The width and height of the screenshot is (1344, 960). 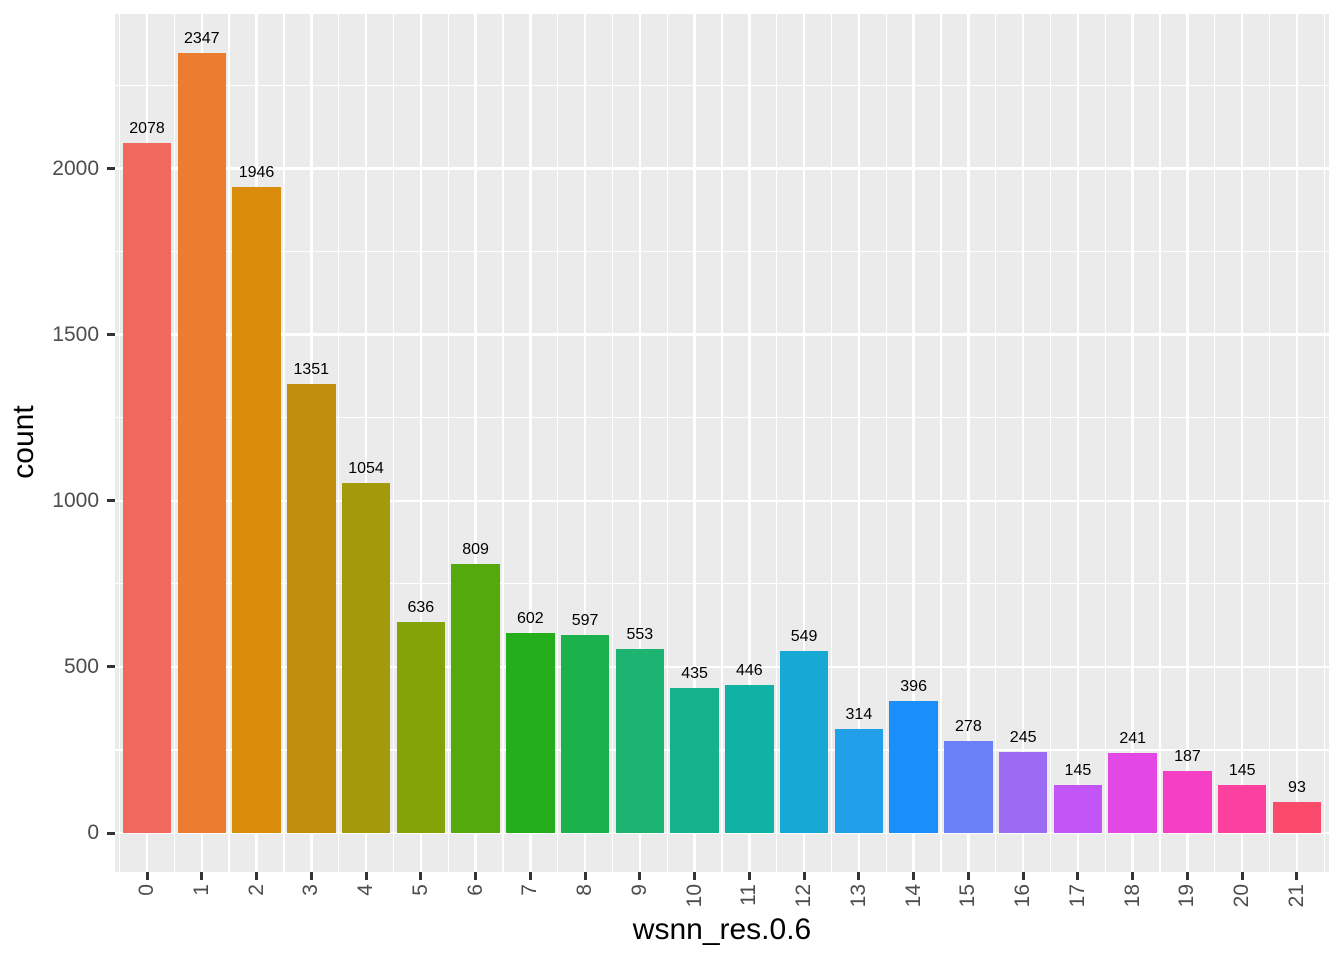 I want to click on x-tick-label: 0, so click(x=146, y=890).